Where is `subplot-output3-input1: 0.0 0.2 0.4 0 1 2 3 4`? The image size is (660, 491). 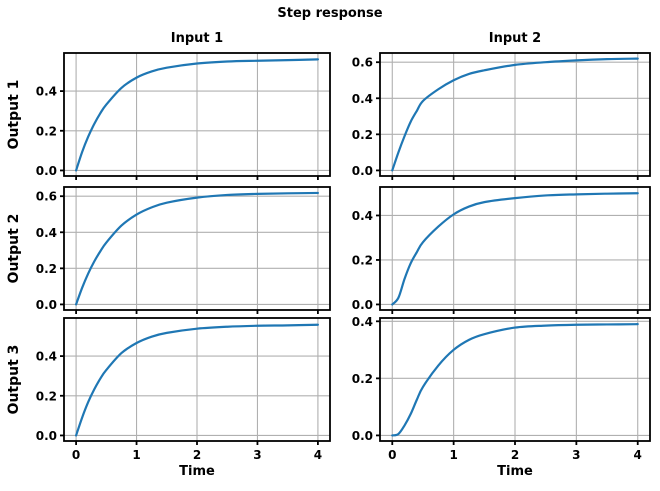 subplot-output3-input1: 0.0 0.2 0.4 0 1 2 3 4 is located at coordinates (182, 390).